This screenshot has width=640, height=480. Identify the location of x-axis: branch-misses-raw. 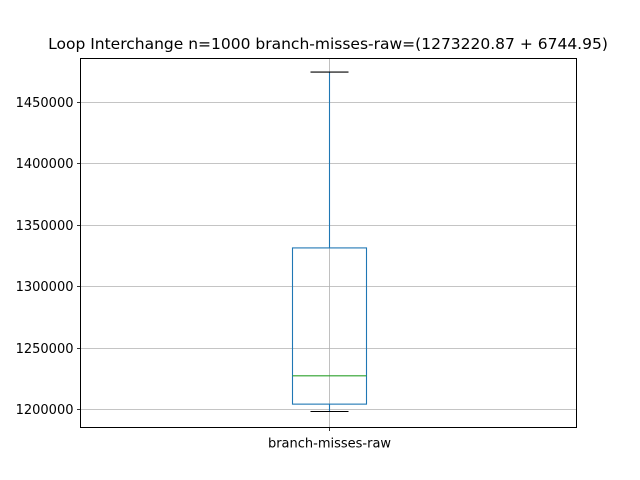
(329, 439).